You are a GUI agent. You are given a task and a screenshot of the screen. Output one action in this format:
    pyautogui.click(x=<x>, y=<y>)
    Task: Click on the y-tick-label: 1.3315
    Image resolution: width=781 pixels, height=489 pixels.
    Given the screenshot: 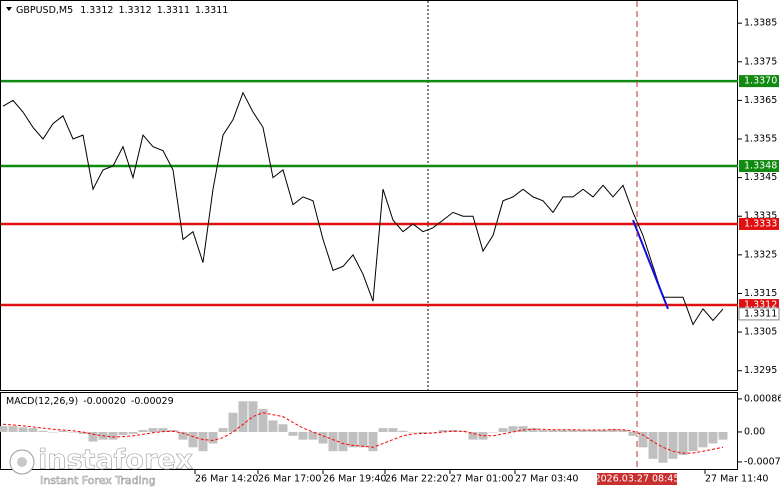 What is the action you would take?
    pyautogui.click(x=760, y=293)
    